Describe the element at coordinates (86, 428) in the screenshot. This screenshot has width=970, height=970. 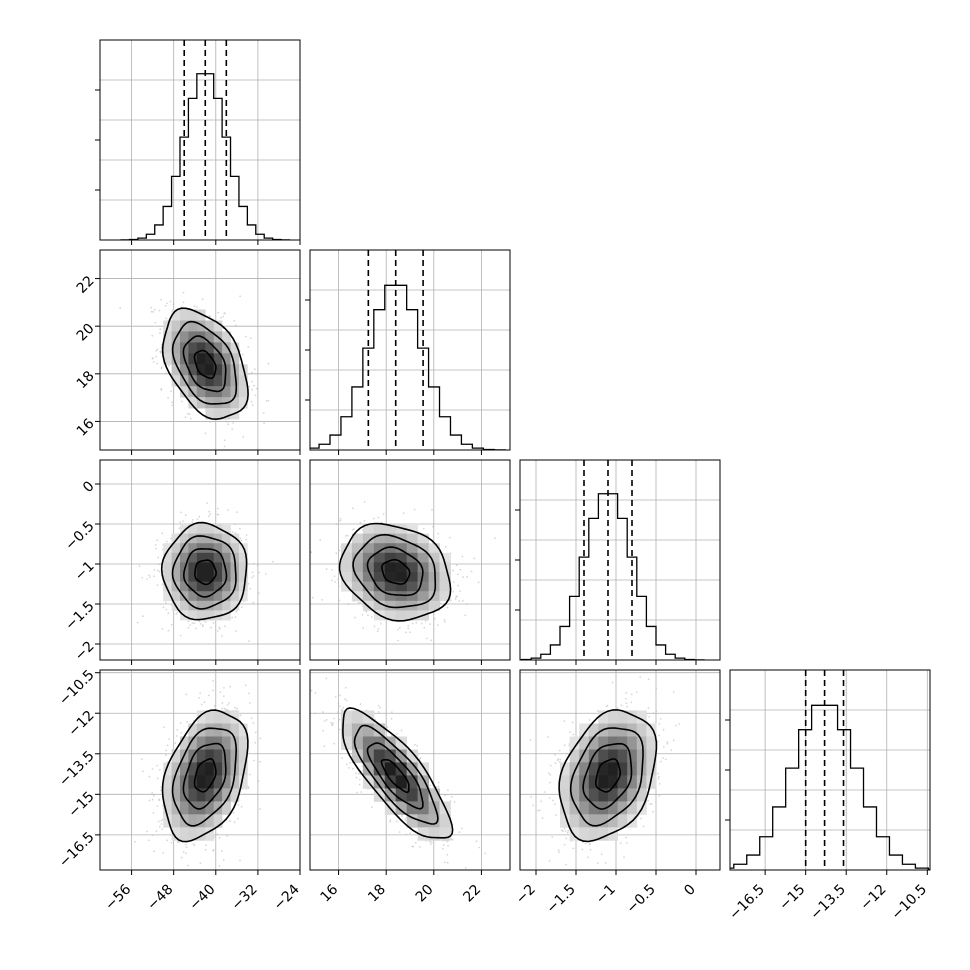
I see `y-tick-label-1-0: 16` at that location.